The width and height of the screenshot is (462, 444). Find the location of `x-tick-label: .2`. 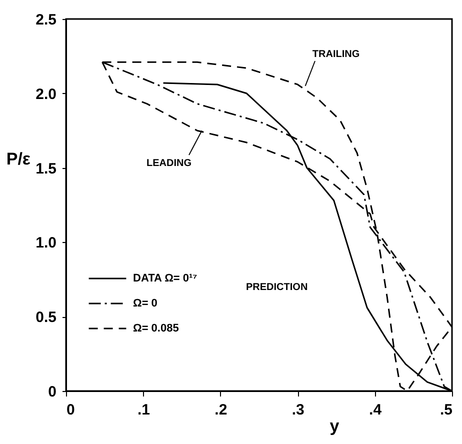

x-tick-label: .2 is located at coordinates (221, 410).